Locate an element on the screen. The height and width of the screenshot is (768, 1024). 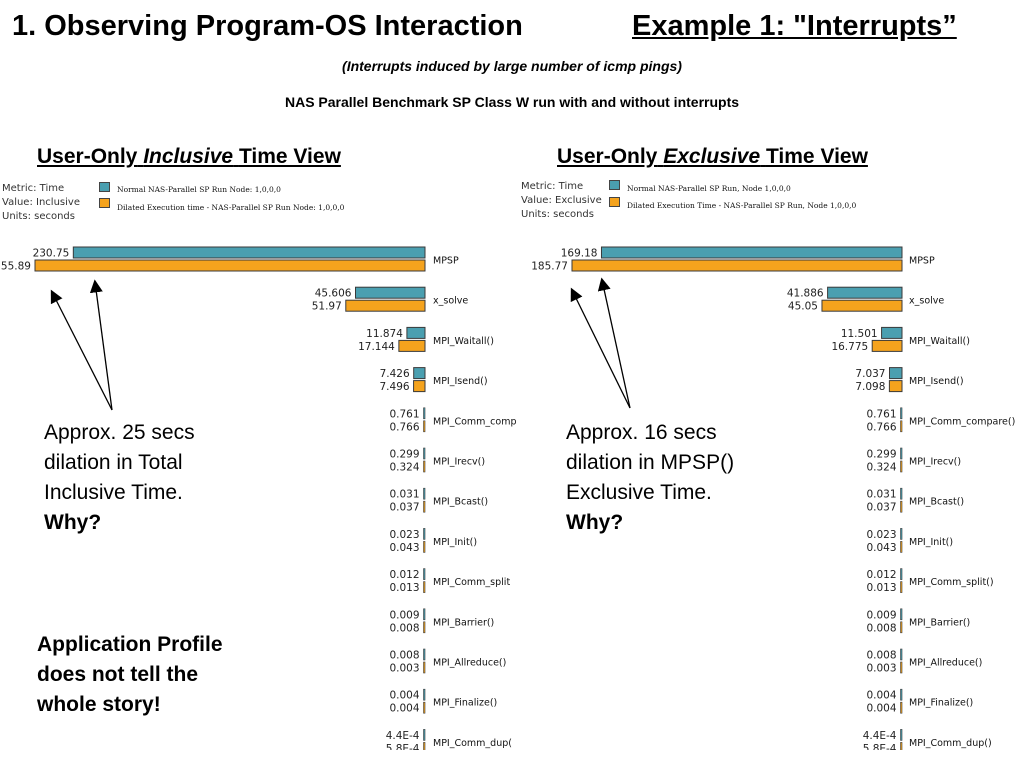
example-title: Example 1: "Interrupts” is located at coordinates (794, 26).